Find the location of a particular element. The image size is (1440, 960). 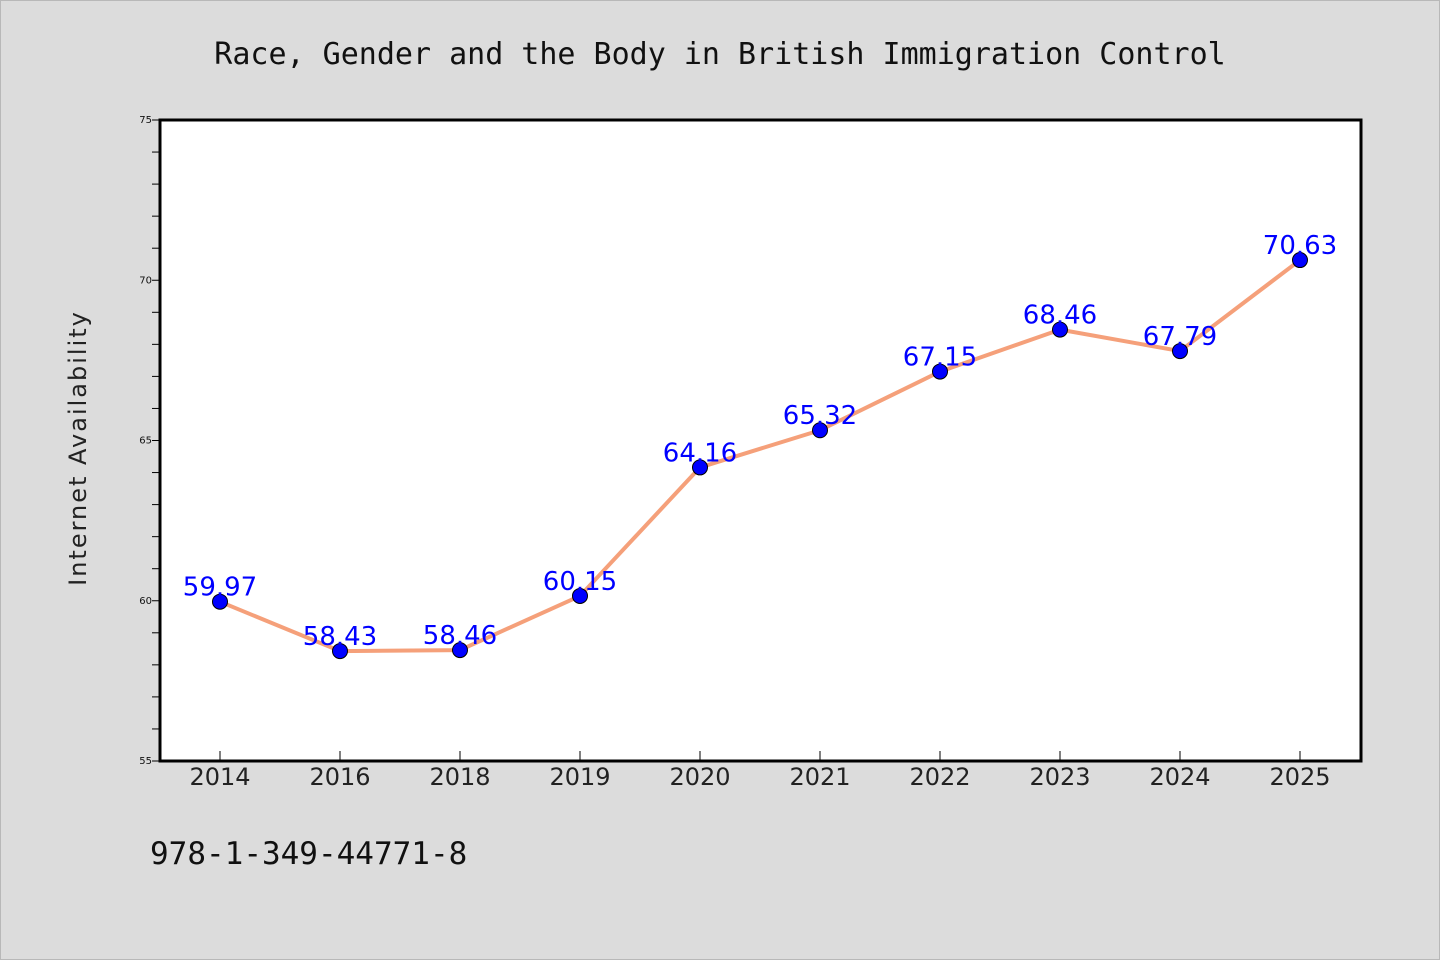

x-tick-label: 2019 is located at coordinates (579, 777).